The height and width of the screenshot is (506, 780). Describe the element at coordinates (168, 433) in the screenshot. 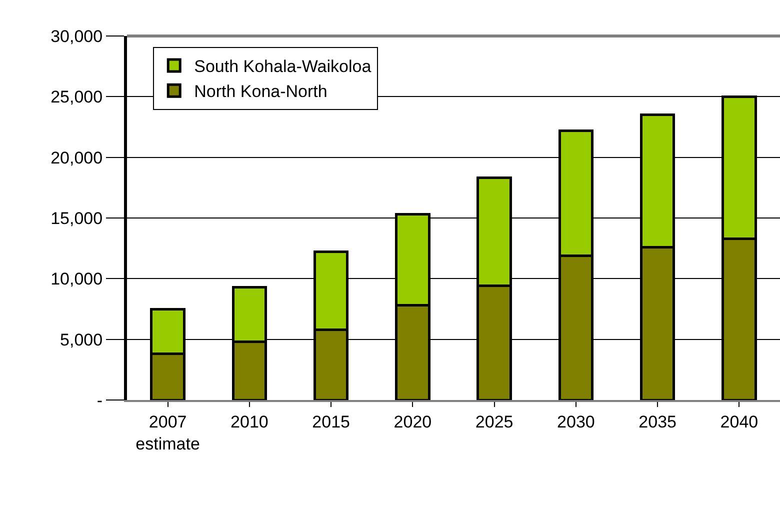

I see `x-tick-label: 2007 estimate` at that location.